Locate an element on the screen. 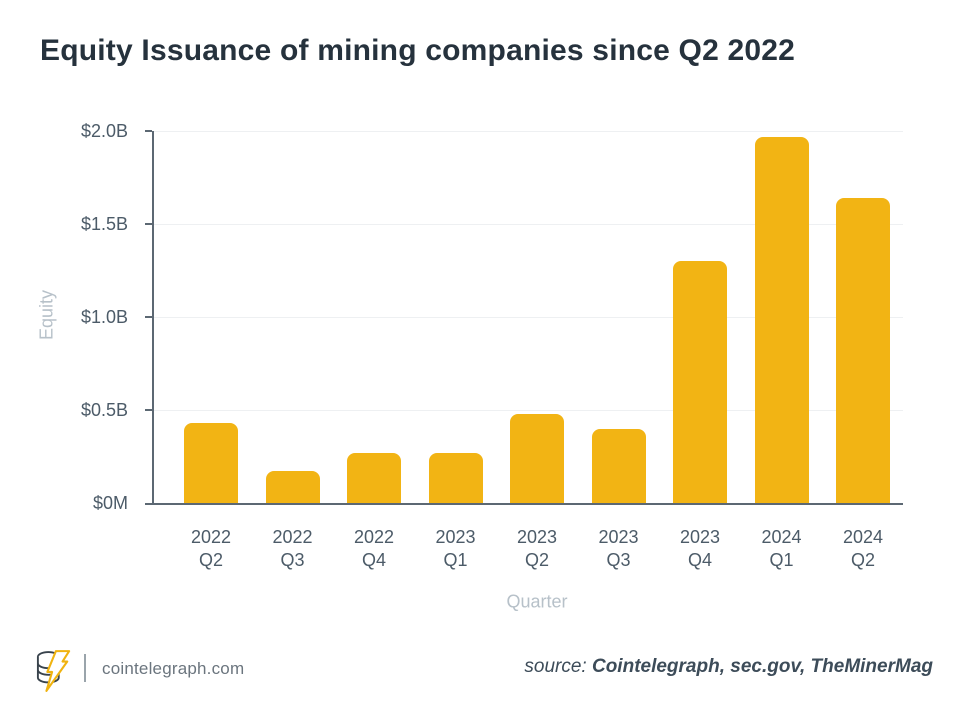  bar-2023-q4 is located at coordinates (700, 382).